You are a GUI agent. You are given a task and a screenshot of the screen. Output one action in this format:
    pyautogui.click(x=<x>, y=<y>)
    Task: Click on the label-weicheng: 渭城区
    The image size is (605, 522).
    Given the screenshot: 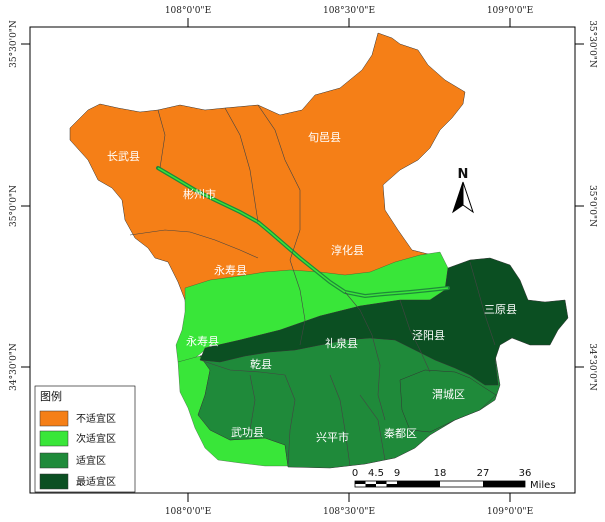 What is the action you would take?
    pyautogui.click(x=448, y=394)
    